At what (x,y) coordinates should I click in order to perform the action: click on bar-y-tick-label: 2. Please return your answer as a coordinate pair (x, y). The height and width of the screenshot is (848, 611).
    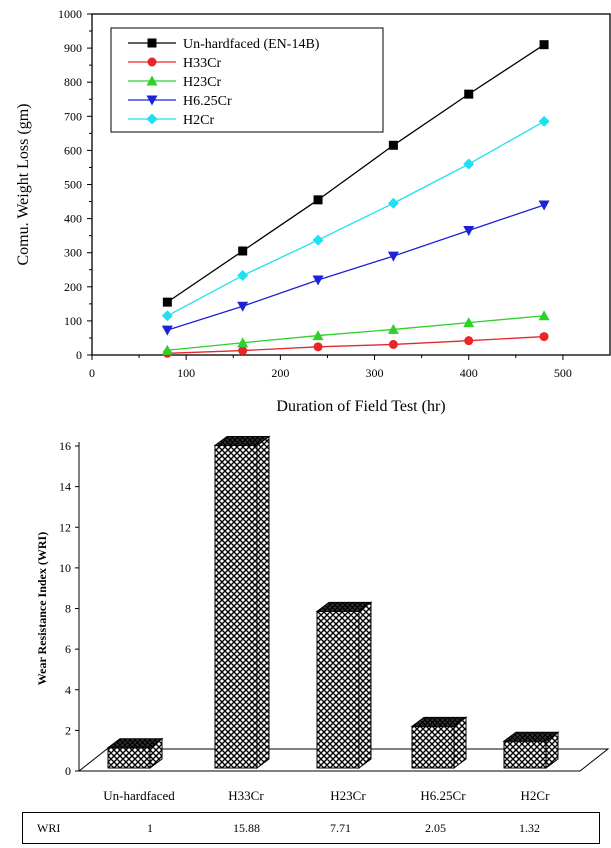
    Looking at the image, I should click on (68, 730).